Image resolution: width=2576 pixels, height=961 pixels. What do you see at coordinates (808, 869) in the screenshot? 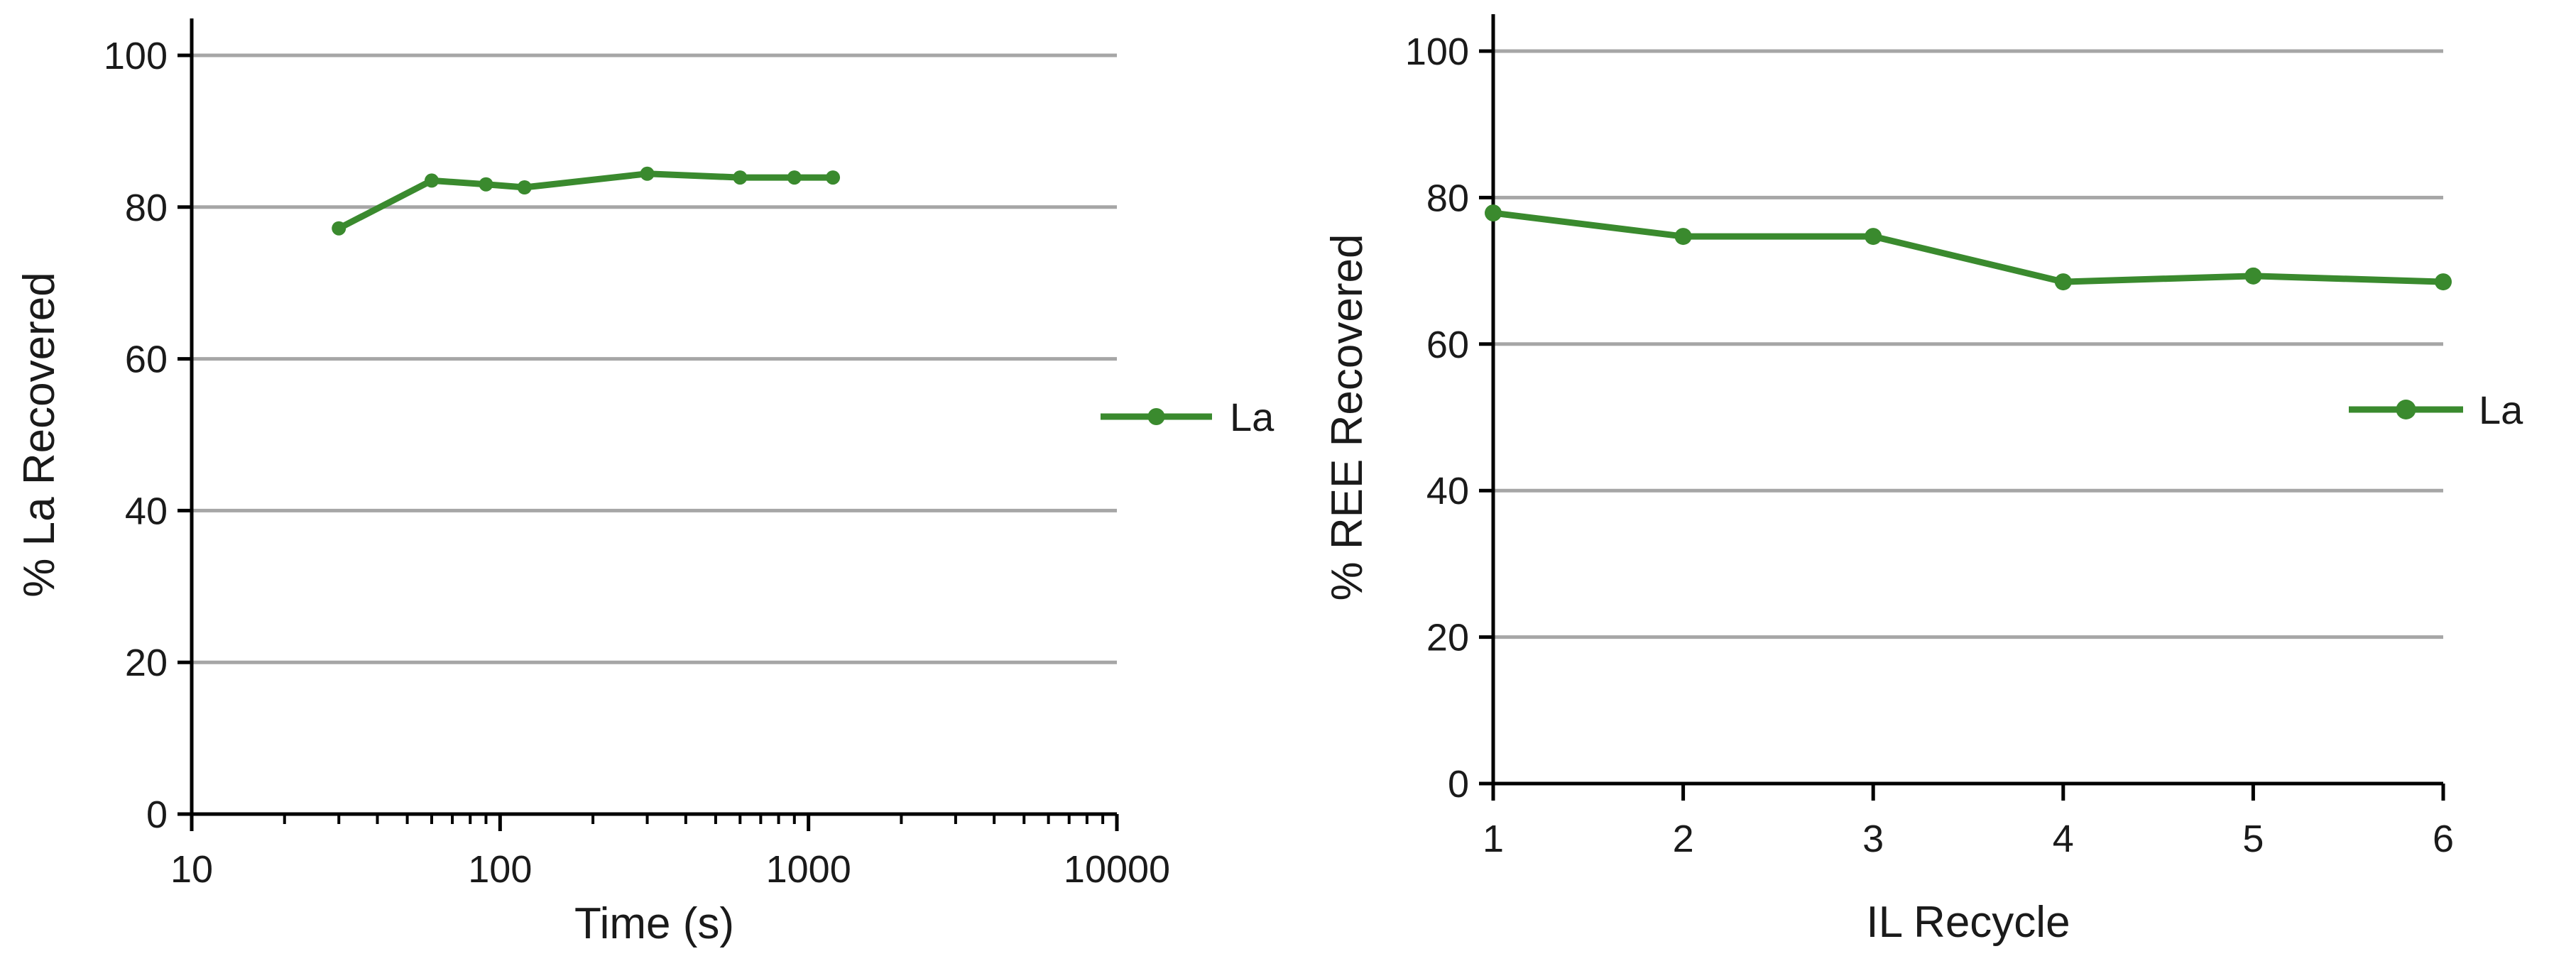
I see `x-tick-label: 1000` at bounding box center [808, 869].